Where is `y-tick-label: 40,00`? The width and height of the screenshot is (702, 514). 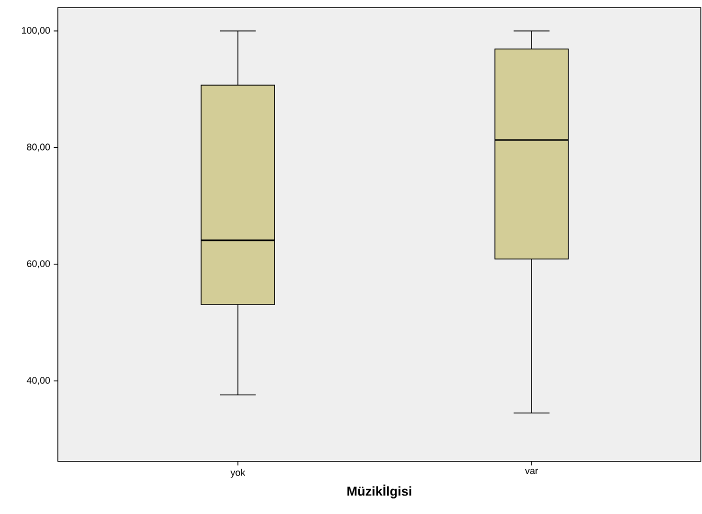 y-tick-label: 40,00 is located at coordinates (38, 380).